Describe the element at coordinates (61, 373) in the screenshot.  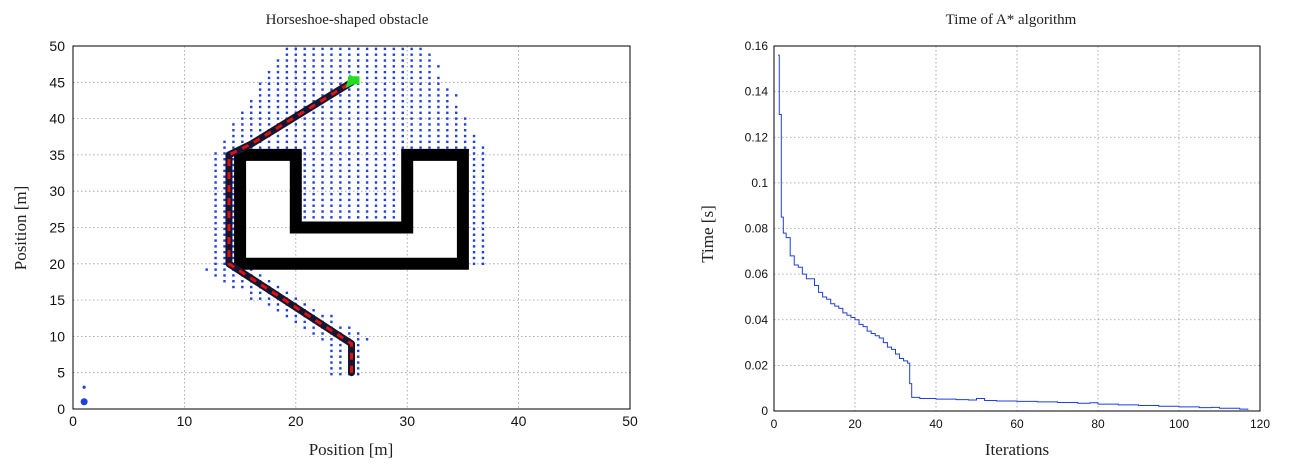
I see `y-tick-label: 5` at that location.